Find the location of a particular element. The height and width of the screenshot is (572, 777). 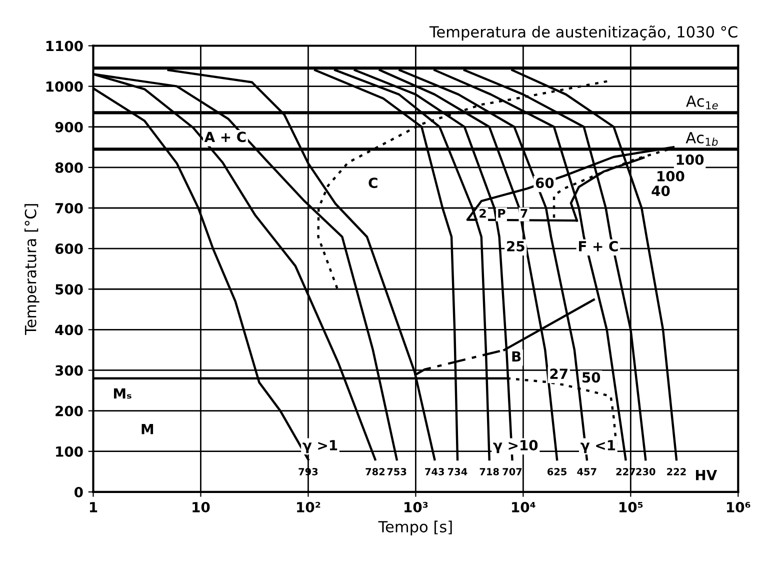

annotation: γ >10 is located at coordinates (515, 447).